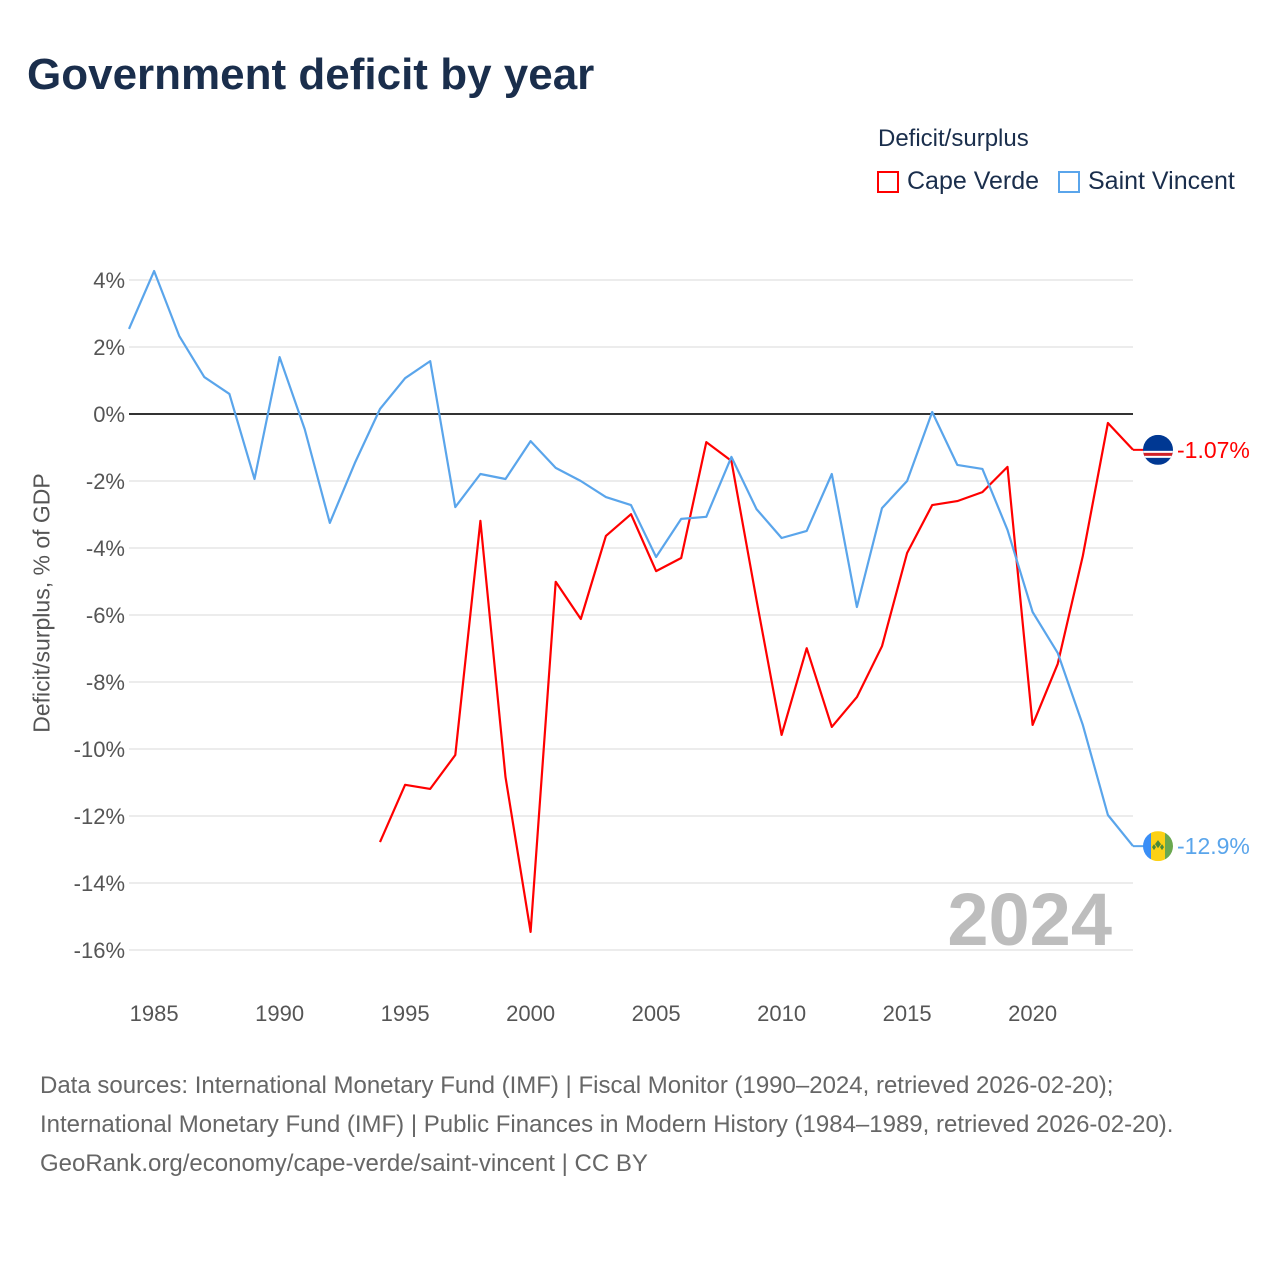 This screenshot has height=1280, width=1280. I want to click on legend-label: Saint Vincent, so click(1161, 181).